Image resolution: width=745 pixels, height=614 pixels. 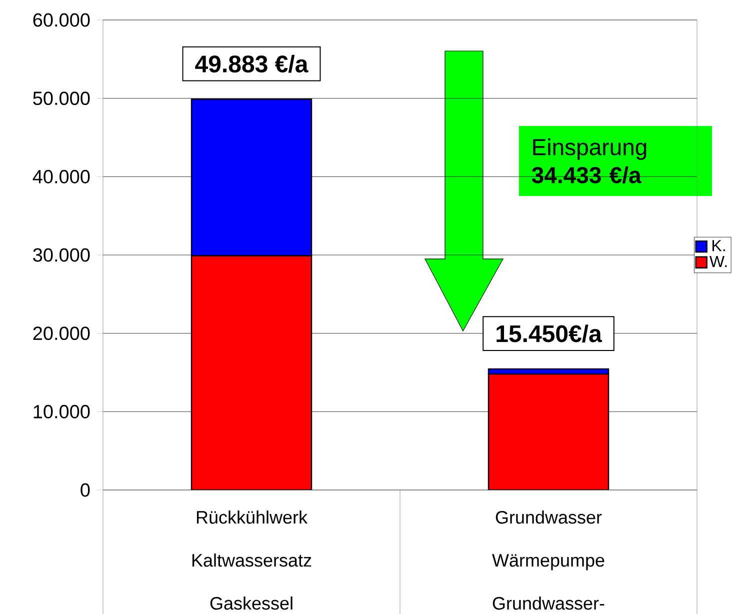 What do you see at coordinates (718, 246) in the screenshot?
I see `legend-label: K.` at bounding box center [718, 246].